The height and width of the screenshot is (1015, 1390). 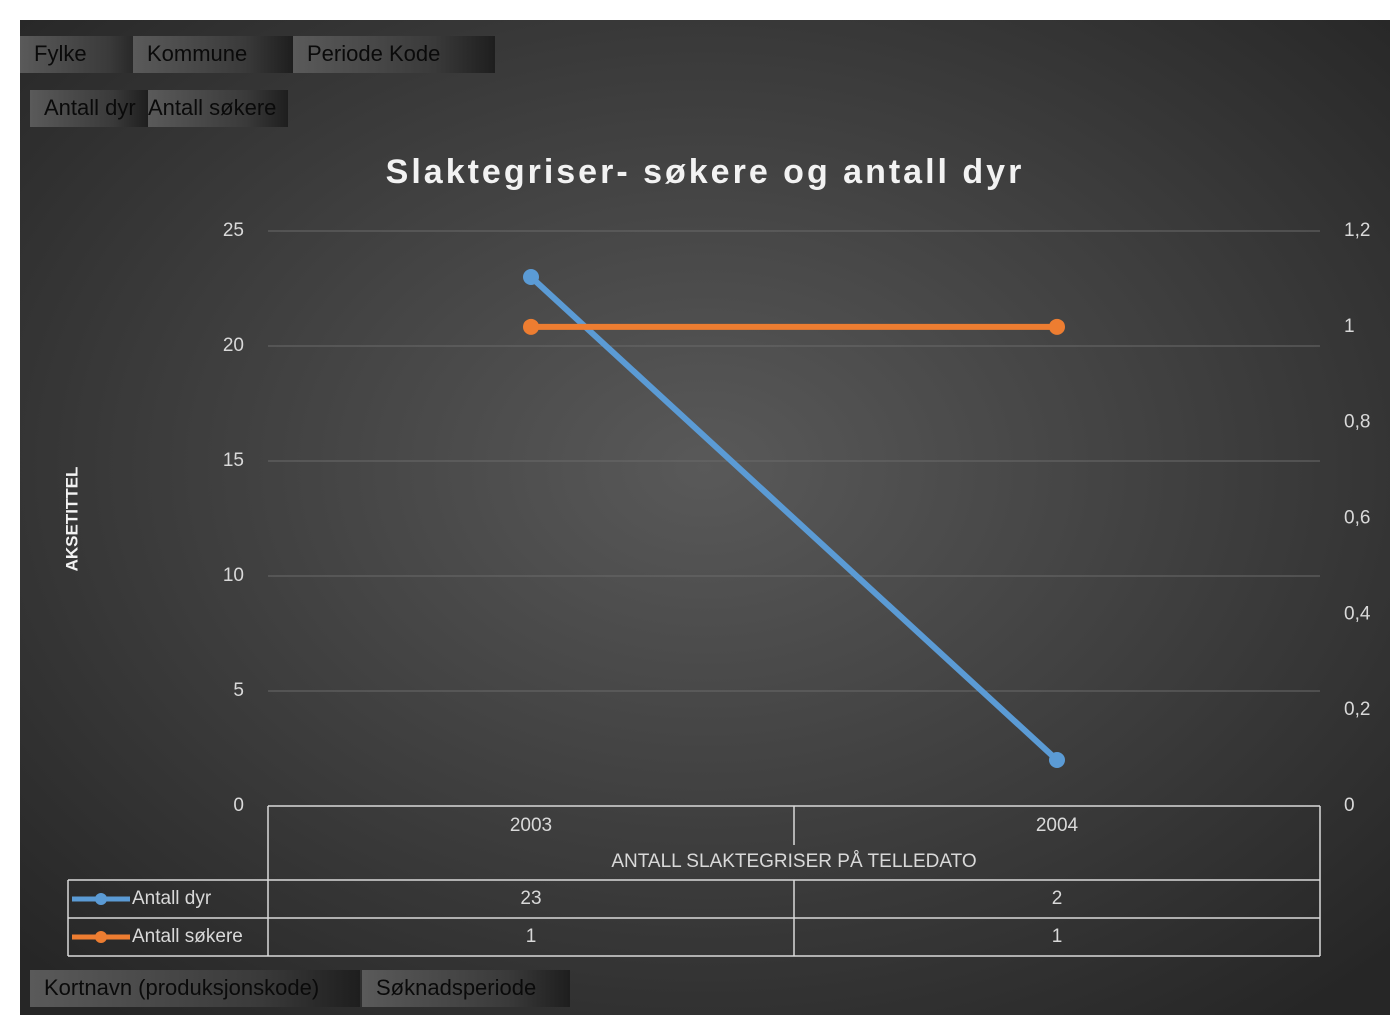 What do you see at coordinates (1357, 518) in the screenshot?
I see `y2-tick-label: 0,6` at bounding box center [1357, 518].